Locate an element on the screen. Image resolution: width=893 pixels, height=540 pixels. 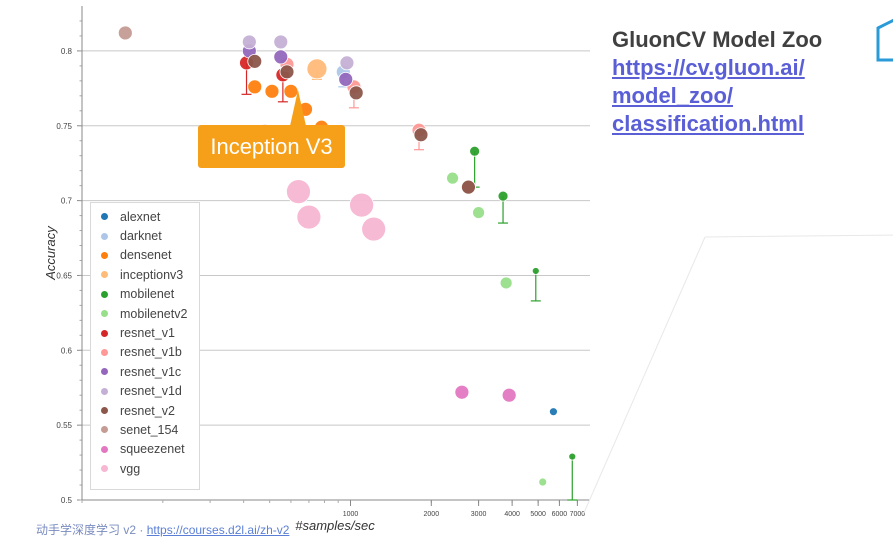
alexnet-point is located at coordinates (553, 412).